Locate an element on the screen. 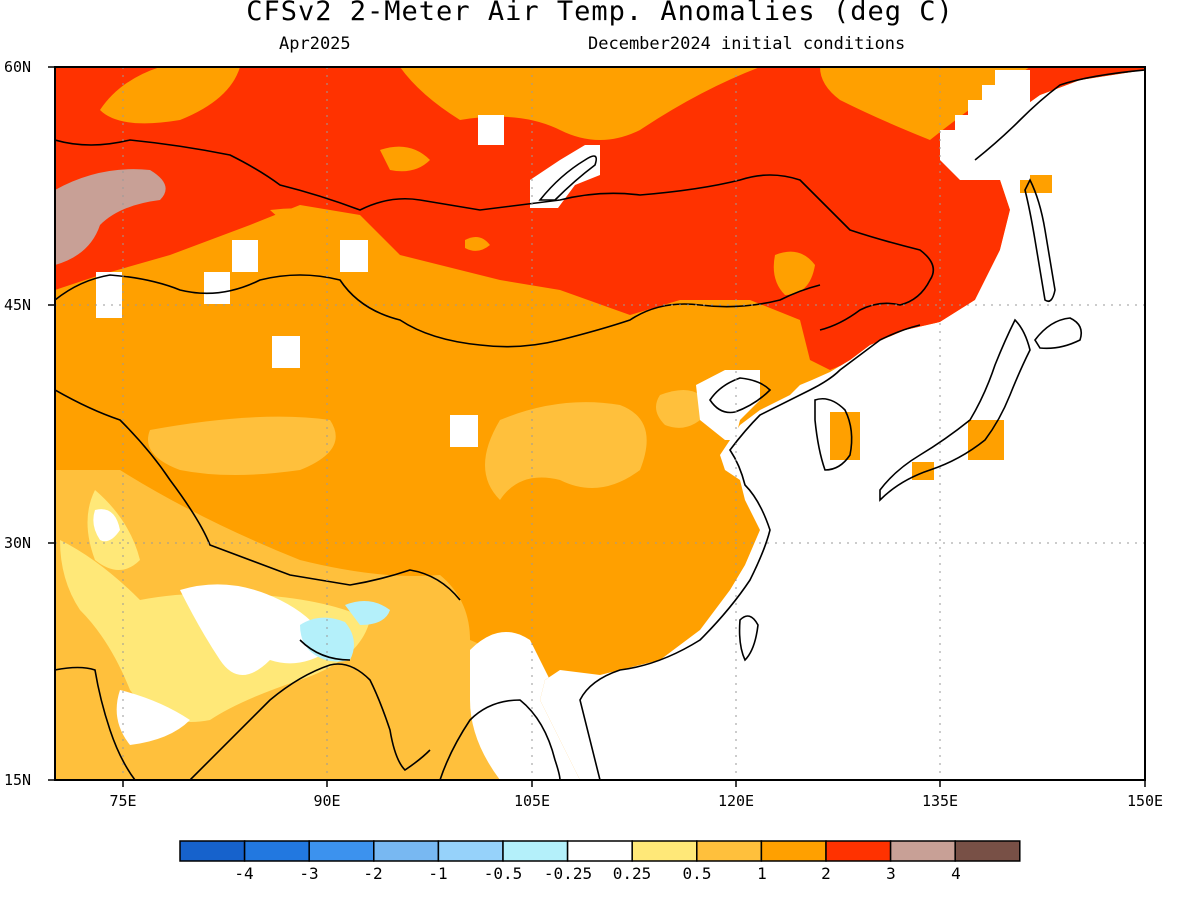  lat-label-30n: 30N is located at coordinates (18, 543).